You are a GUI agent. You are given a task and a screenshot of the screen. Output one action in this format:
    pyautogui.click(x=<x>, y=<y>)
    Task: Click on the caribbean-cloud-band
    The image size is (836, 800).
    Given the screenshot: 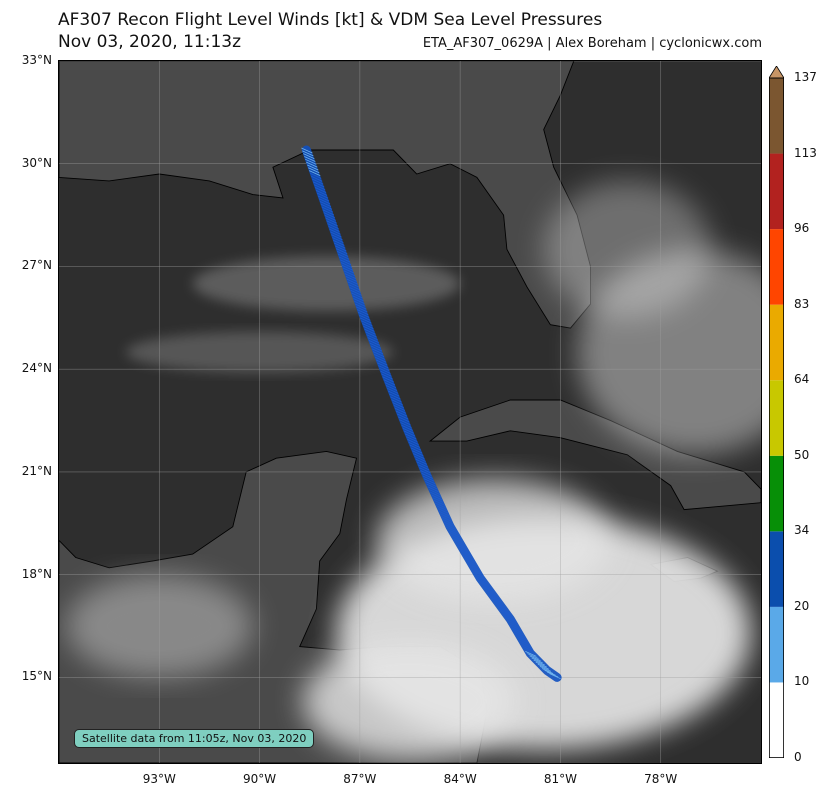 What is the action you would take?
    pyautogui.click(x=493, y=540)
    